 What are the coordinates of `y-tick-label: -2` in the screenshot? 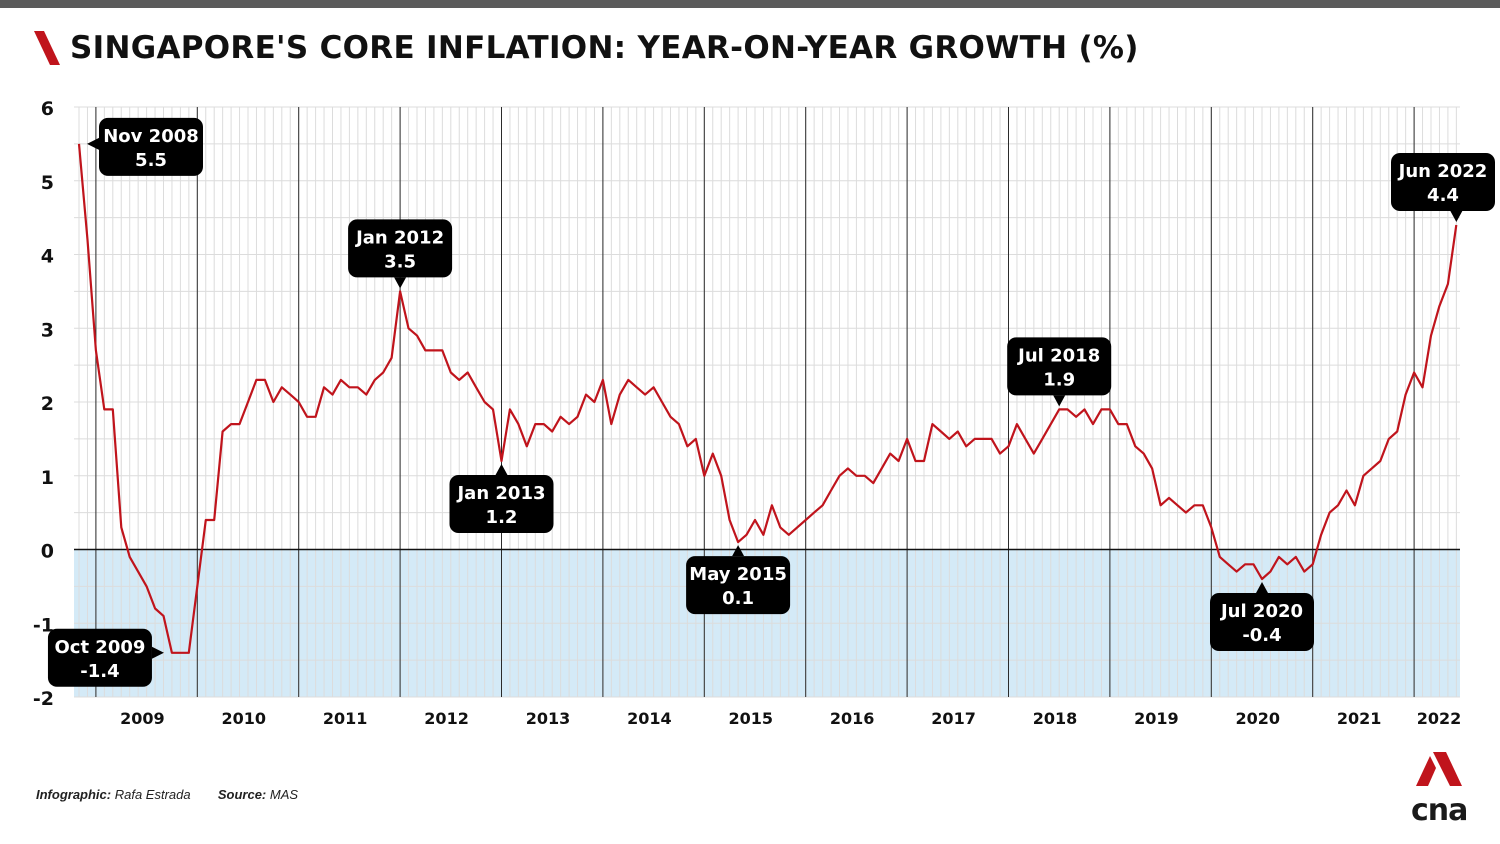 It's located at (43, 699).